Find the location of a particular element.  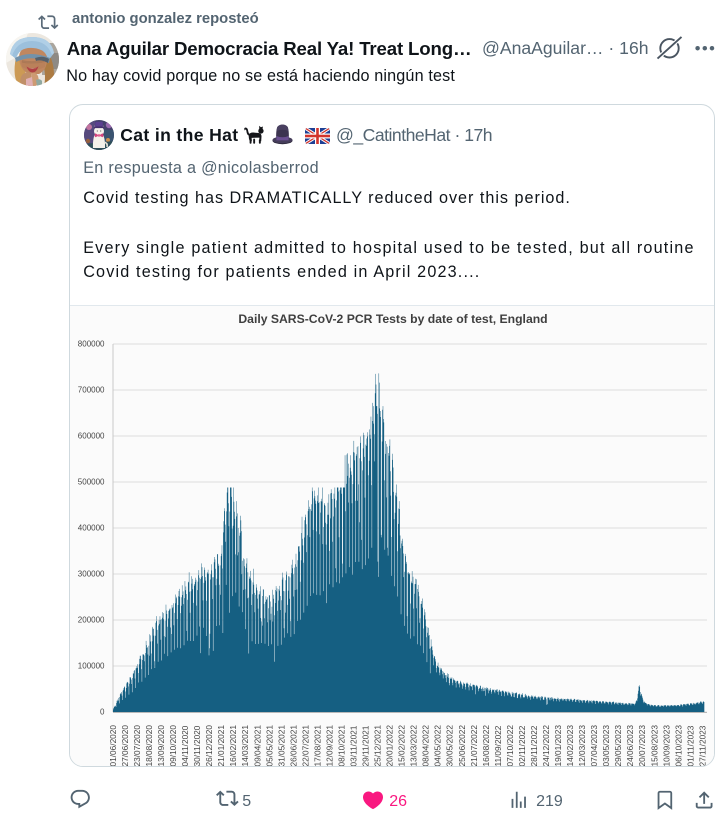

svg-text: 24/12/2022 is located at coordinates (546, 745).